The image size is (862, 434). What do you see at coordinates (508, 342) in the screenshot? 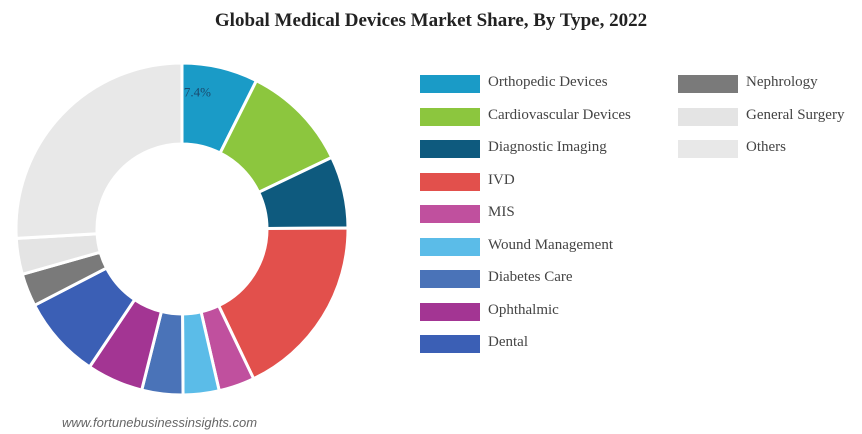
I see `legend-label: Dental` at bounding box center [508, 342].